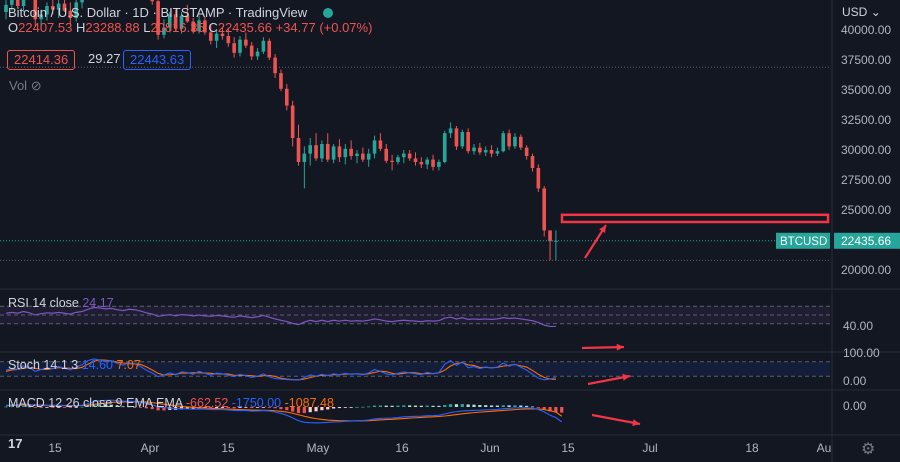 This screenshot has width=900, height=462. Describe the element at coordinates (868, 449) in the screenshot. I see `gear-icon: ⚙` at that location.